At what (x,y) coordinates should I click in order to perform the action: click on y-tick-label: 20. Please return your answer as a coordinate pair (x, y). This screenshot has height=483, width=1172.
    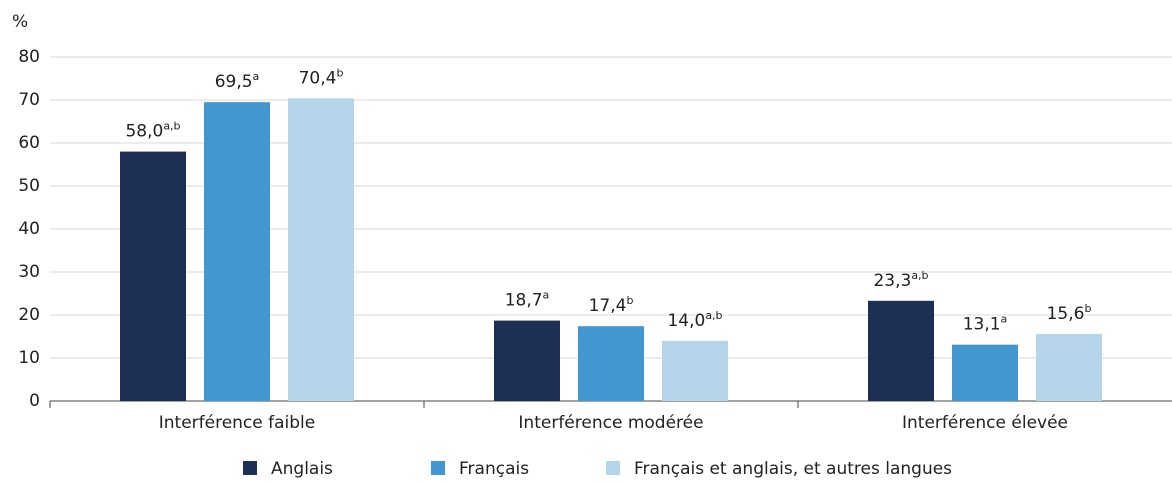
    Looking at the image, I should click on (29, 315).